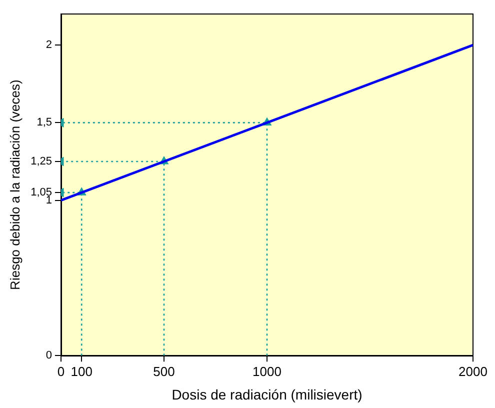  Describe the element at coordinates (41, 162) in the screenshot. I see `y-tick-label: 1,25` at that location.